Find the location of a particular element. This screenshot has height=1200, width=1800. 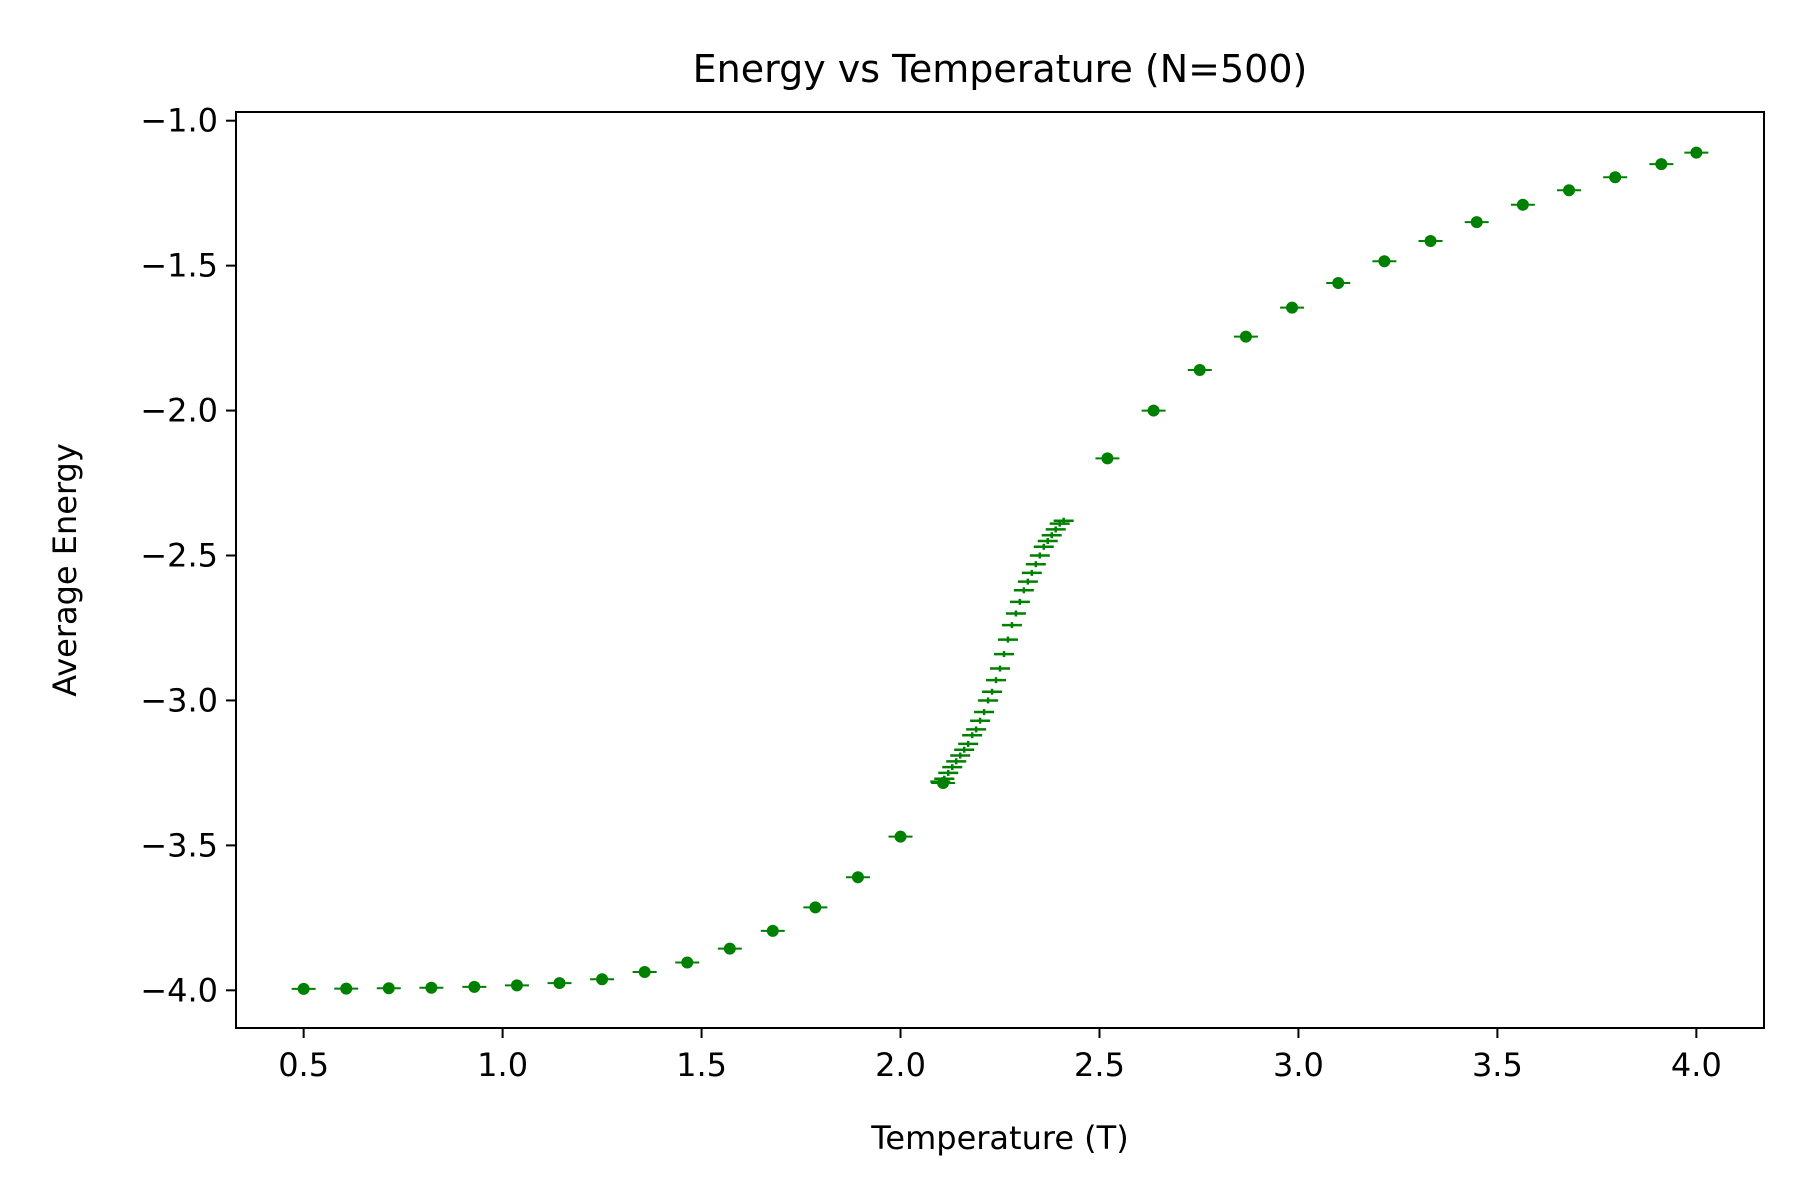

x-tick-label-7: 4.0 is located at coordinates (1696, 1065).